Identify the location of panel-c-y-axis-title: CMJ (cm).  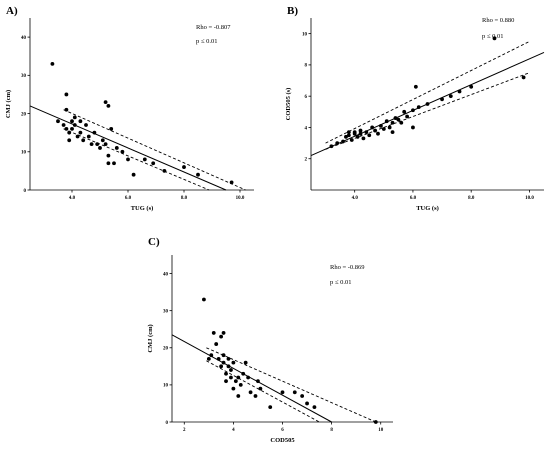
(150, 338).